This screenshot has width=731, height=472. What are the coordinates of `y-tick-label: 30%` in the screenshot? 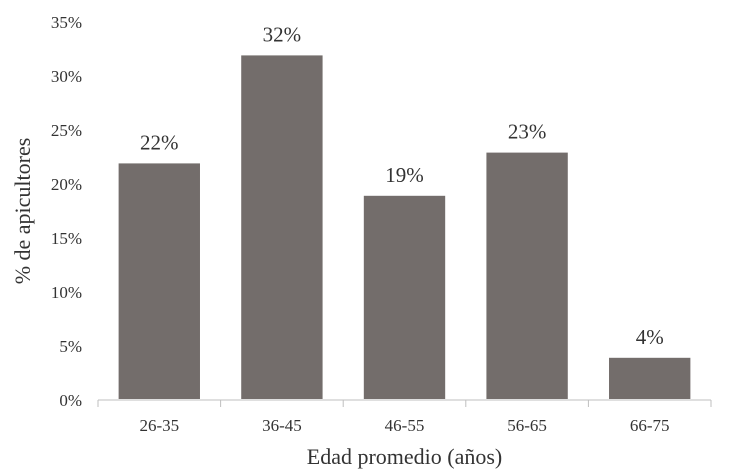 It's located at (66, 76).